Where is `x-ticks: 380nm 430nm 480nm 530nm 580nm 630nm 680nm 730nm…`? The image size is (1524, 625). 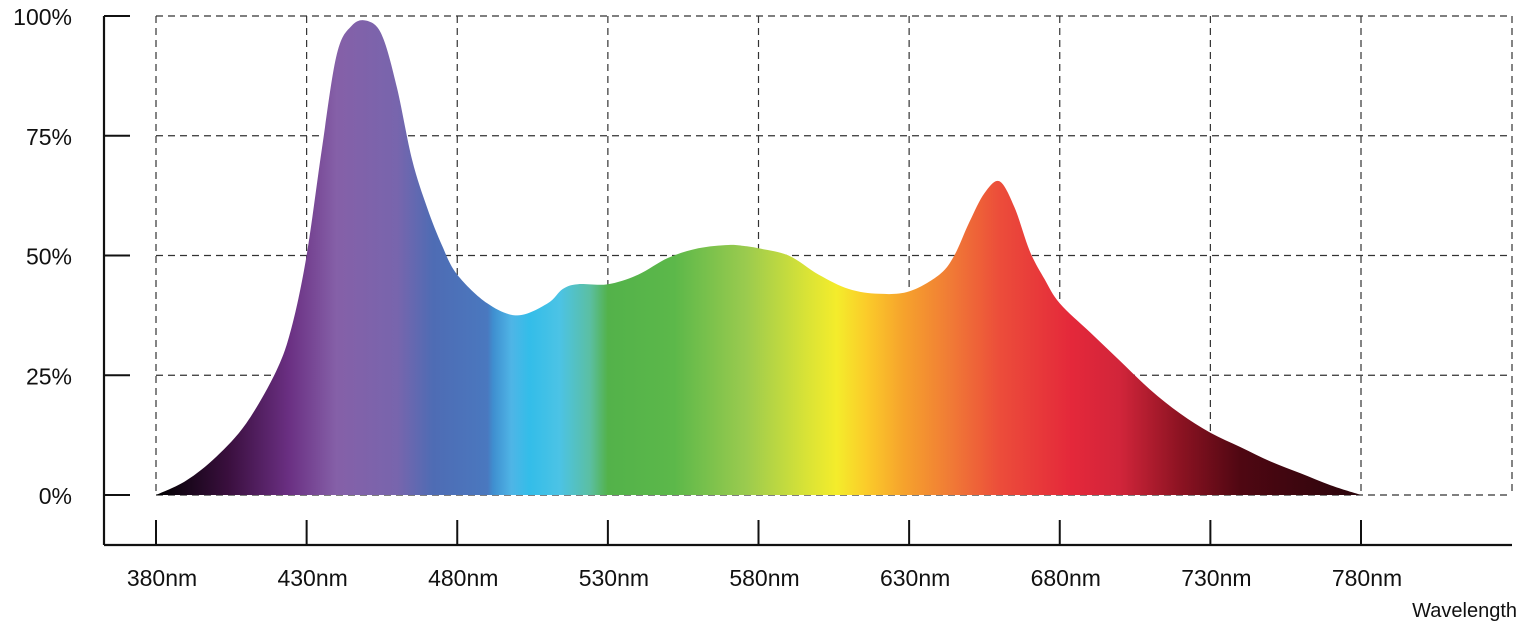
x-ticks: 380nm 430nm 480nm 530nm 580nm 630nm 680nm 730nm… is located at coordinates (764, 555).